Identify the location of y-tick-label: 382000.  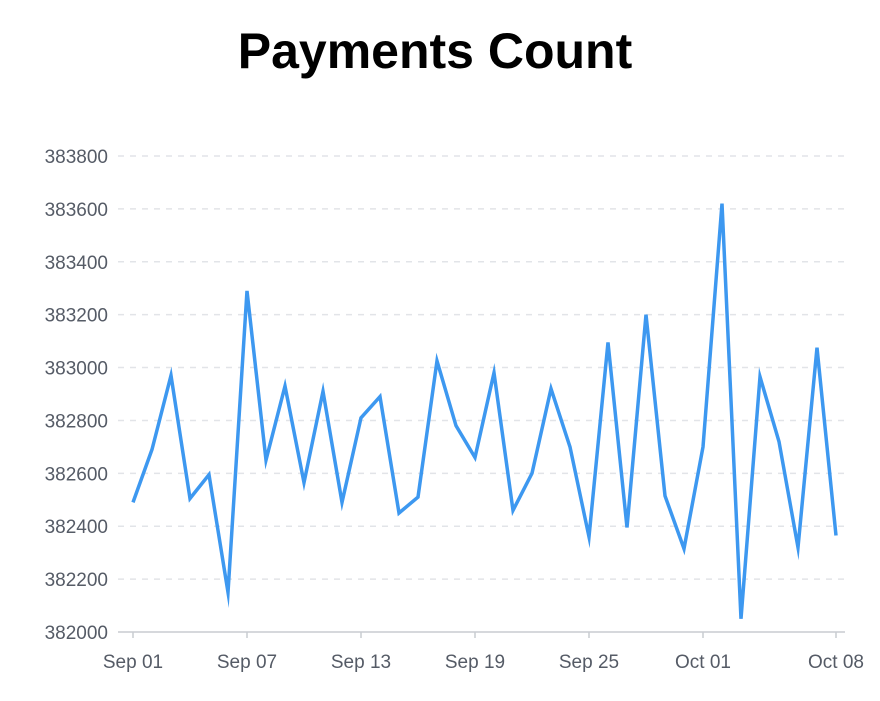
(76, 633).